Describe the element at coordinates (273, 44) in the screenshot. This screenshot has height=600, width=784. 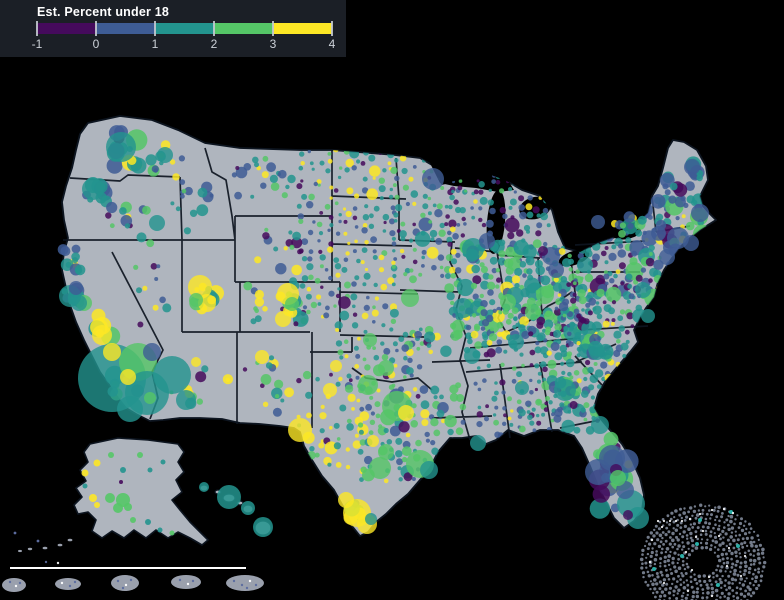
I see `legend-tick-label: 3` at that location.